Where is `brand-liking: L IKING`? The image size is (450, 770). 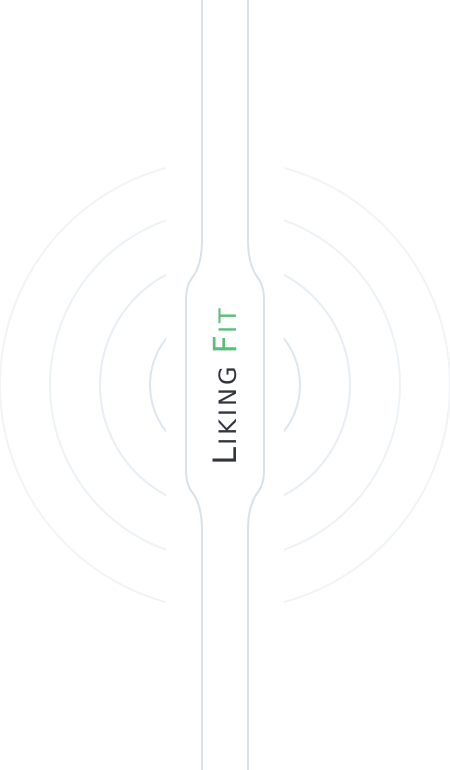 brand-liking: L IKING is located at coordinates (225, 414).